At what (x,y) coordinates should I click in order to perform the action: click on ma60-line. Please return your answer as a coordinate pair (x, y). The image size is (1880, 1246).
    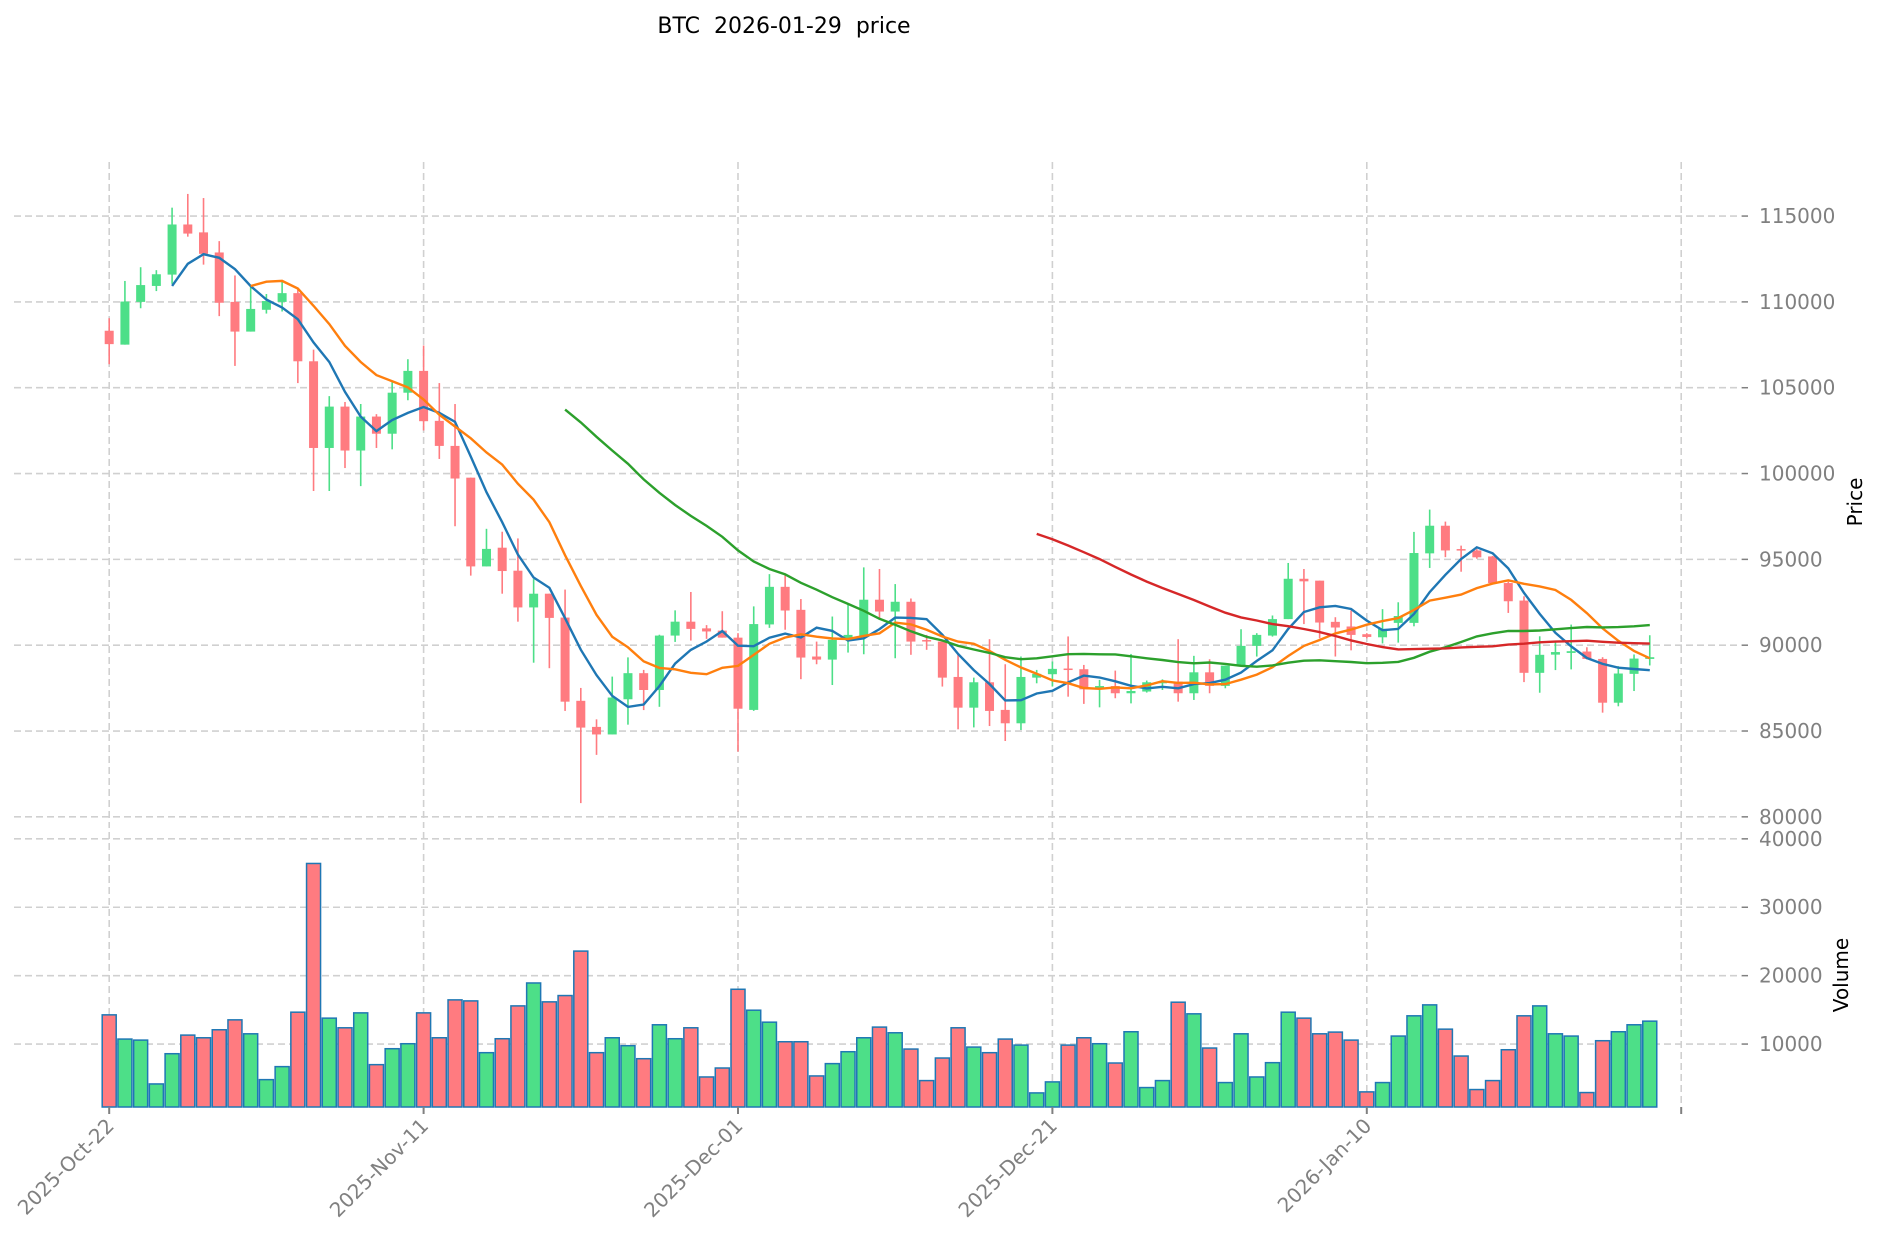
    Looking at the image, I should click on (1343, 591).